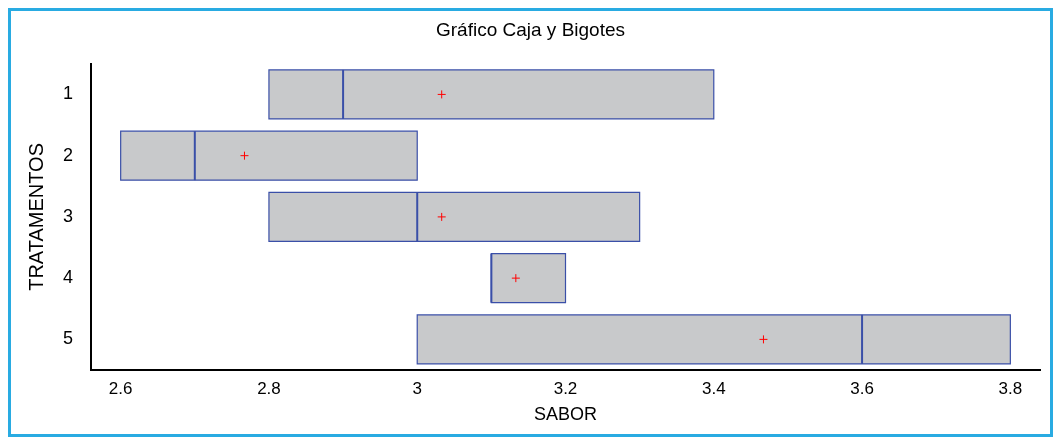  What do you see at coordinates (530, 29) in the screenshot?
I see `chart-title: Gráfico Caja y Bigotes` at bounding box center [530, 29].